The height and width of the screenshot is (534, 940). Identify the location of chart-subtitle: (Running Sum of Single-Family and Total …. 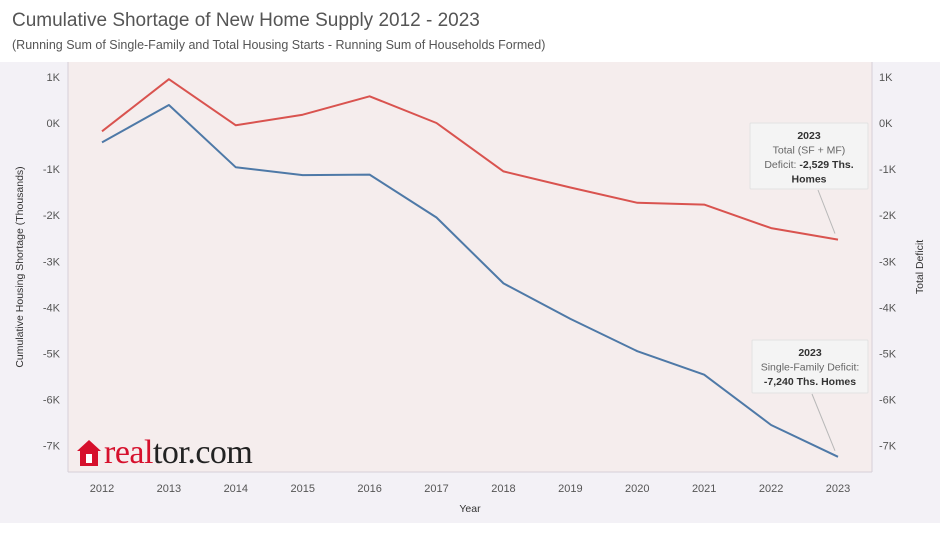
(279, 45).